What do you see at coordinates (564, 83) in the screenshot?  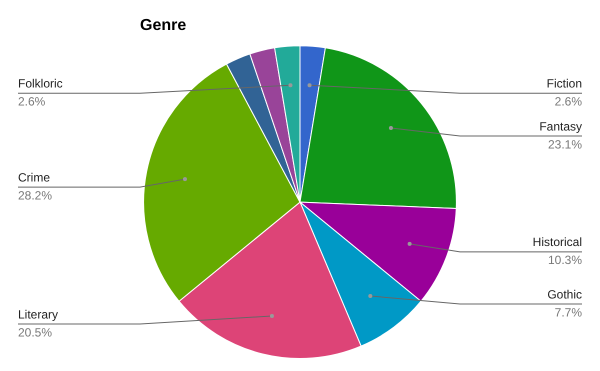 I see `slice-label: Fiction` at bounding box center [564, 83].